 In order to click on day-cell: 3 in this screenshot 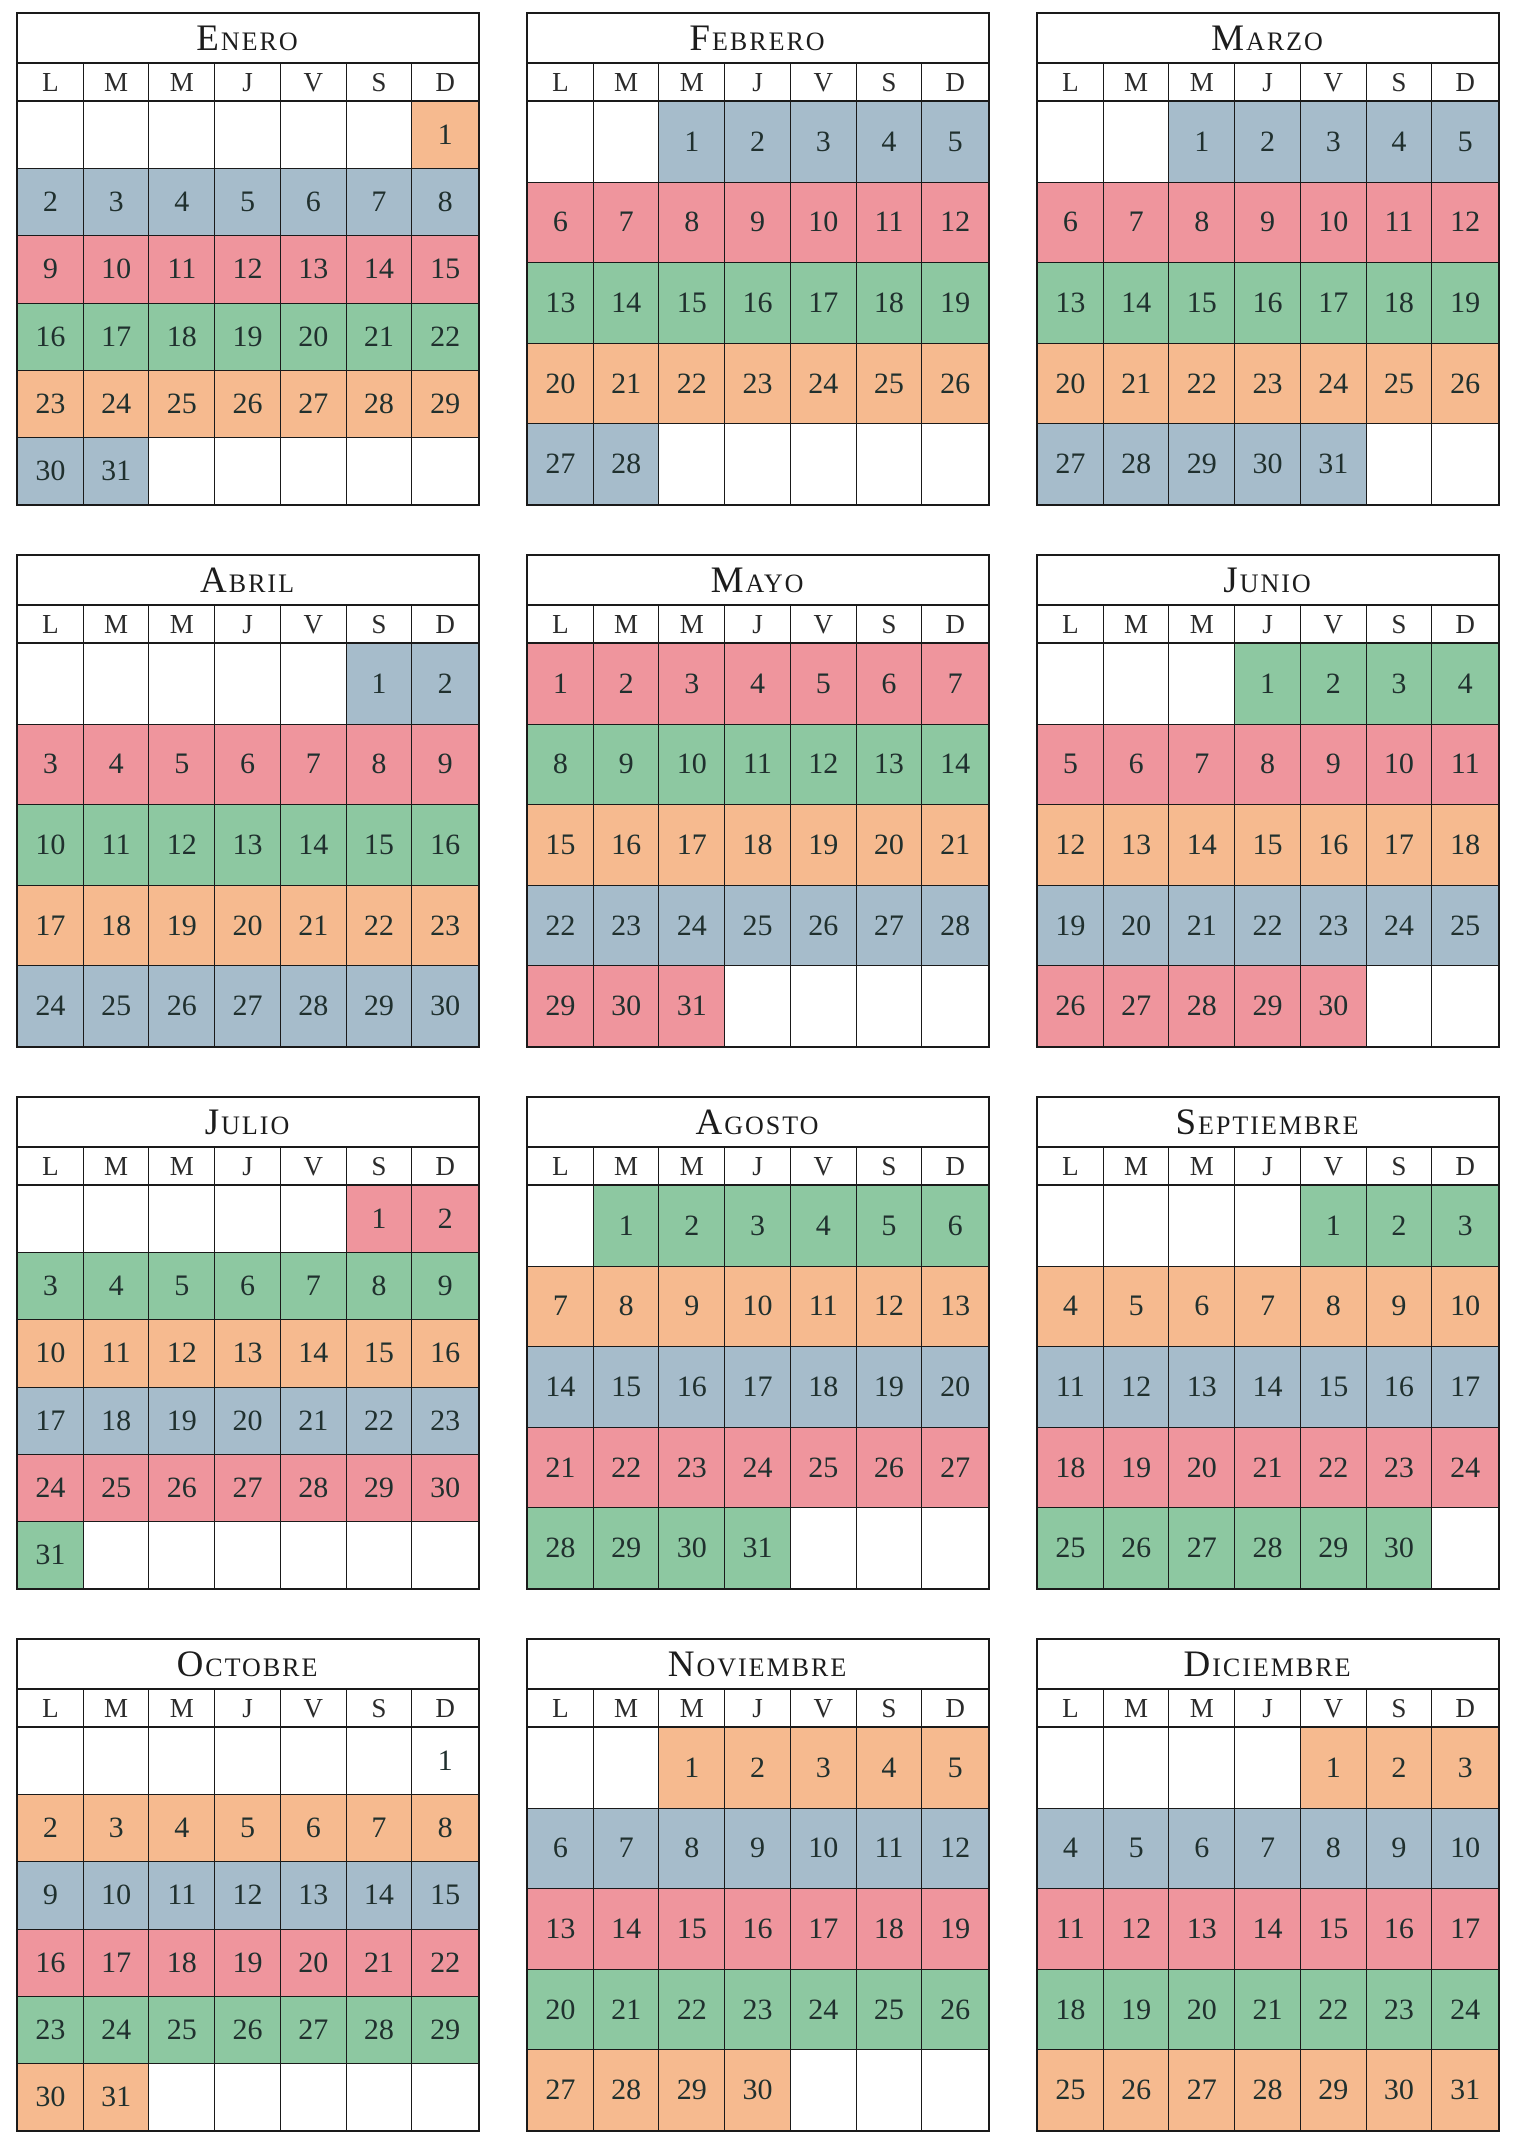, I will do `click(51, 764)`.